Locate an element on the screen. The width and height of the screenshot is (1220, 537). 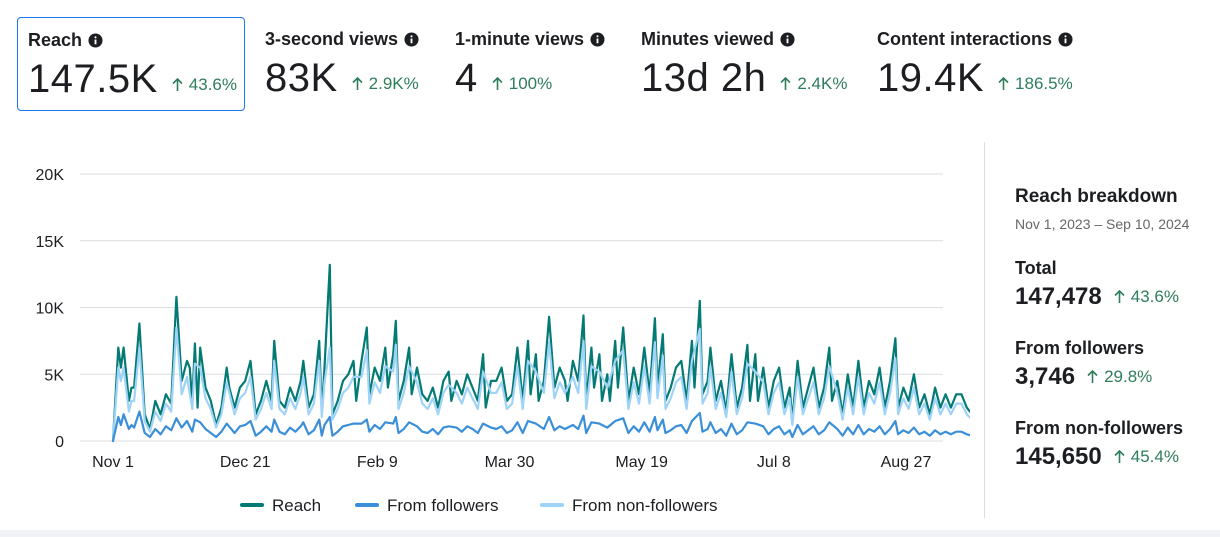
metric-value: 83K is located at coordinates (301, 78).